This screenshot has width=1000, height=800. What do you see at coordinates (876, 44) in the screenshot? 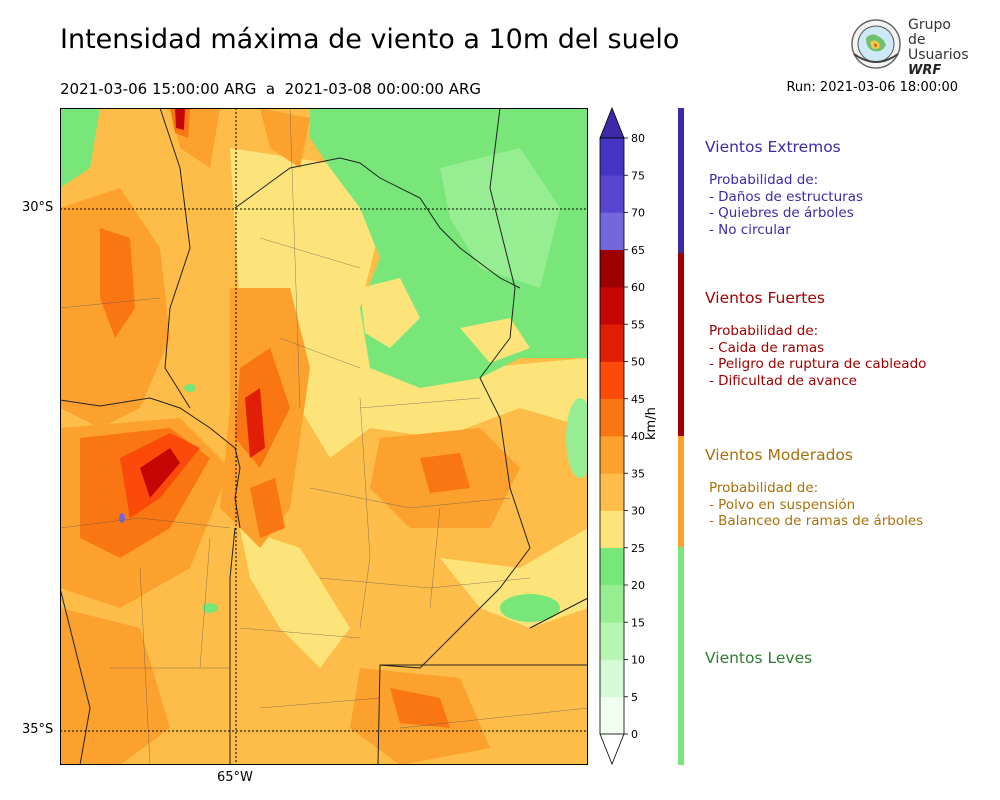
I see `globe-seal-icon` at bounding box center [876, 44].